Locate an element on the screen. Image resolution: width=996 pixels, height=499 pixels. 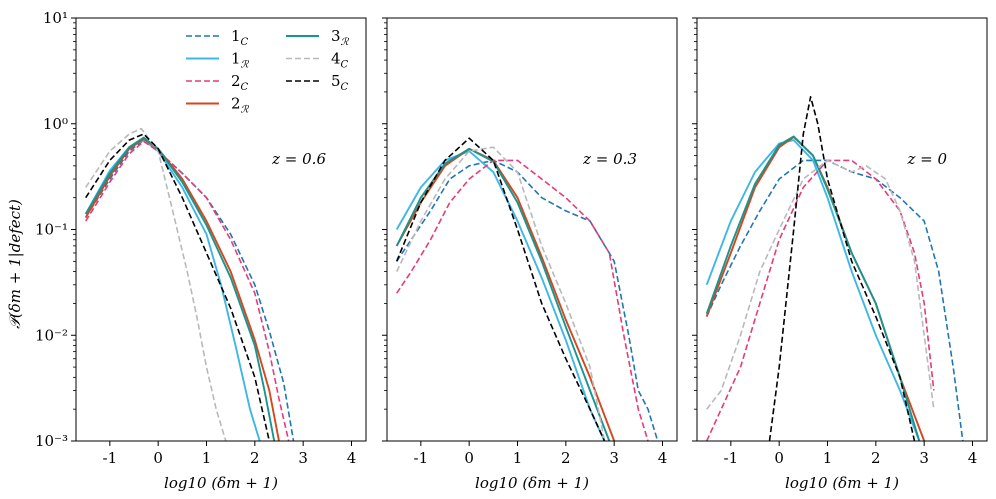
legend-item-1R: 1ℛ is located at coordinates (218, 60).